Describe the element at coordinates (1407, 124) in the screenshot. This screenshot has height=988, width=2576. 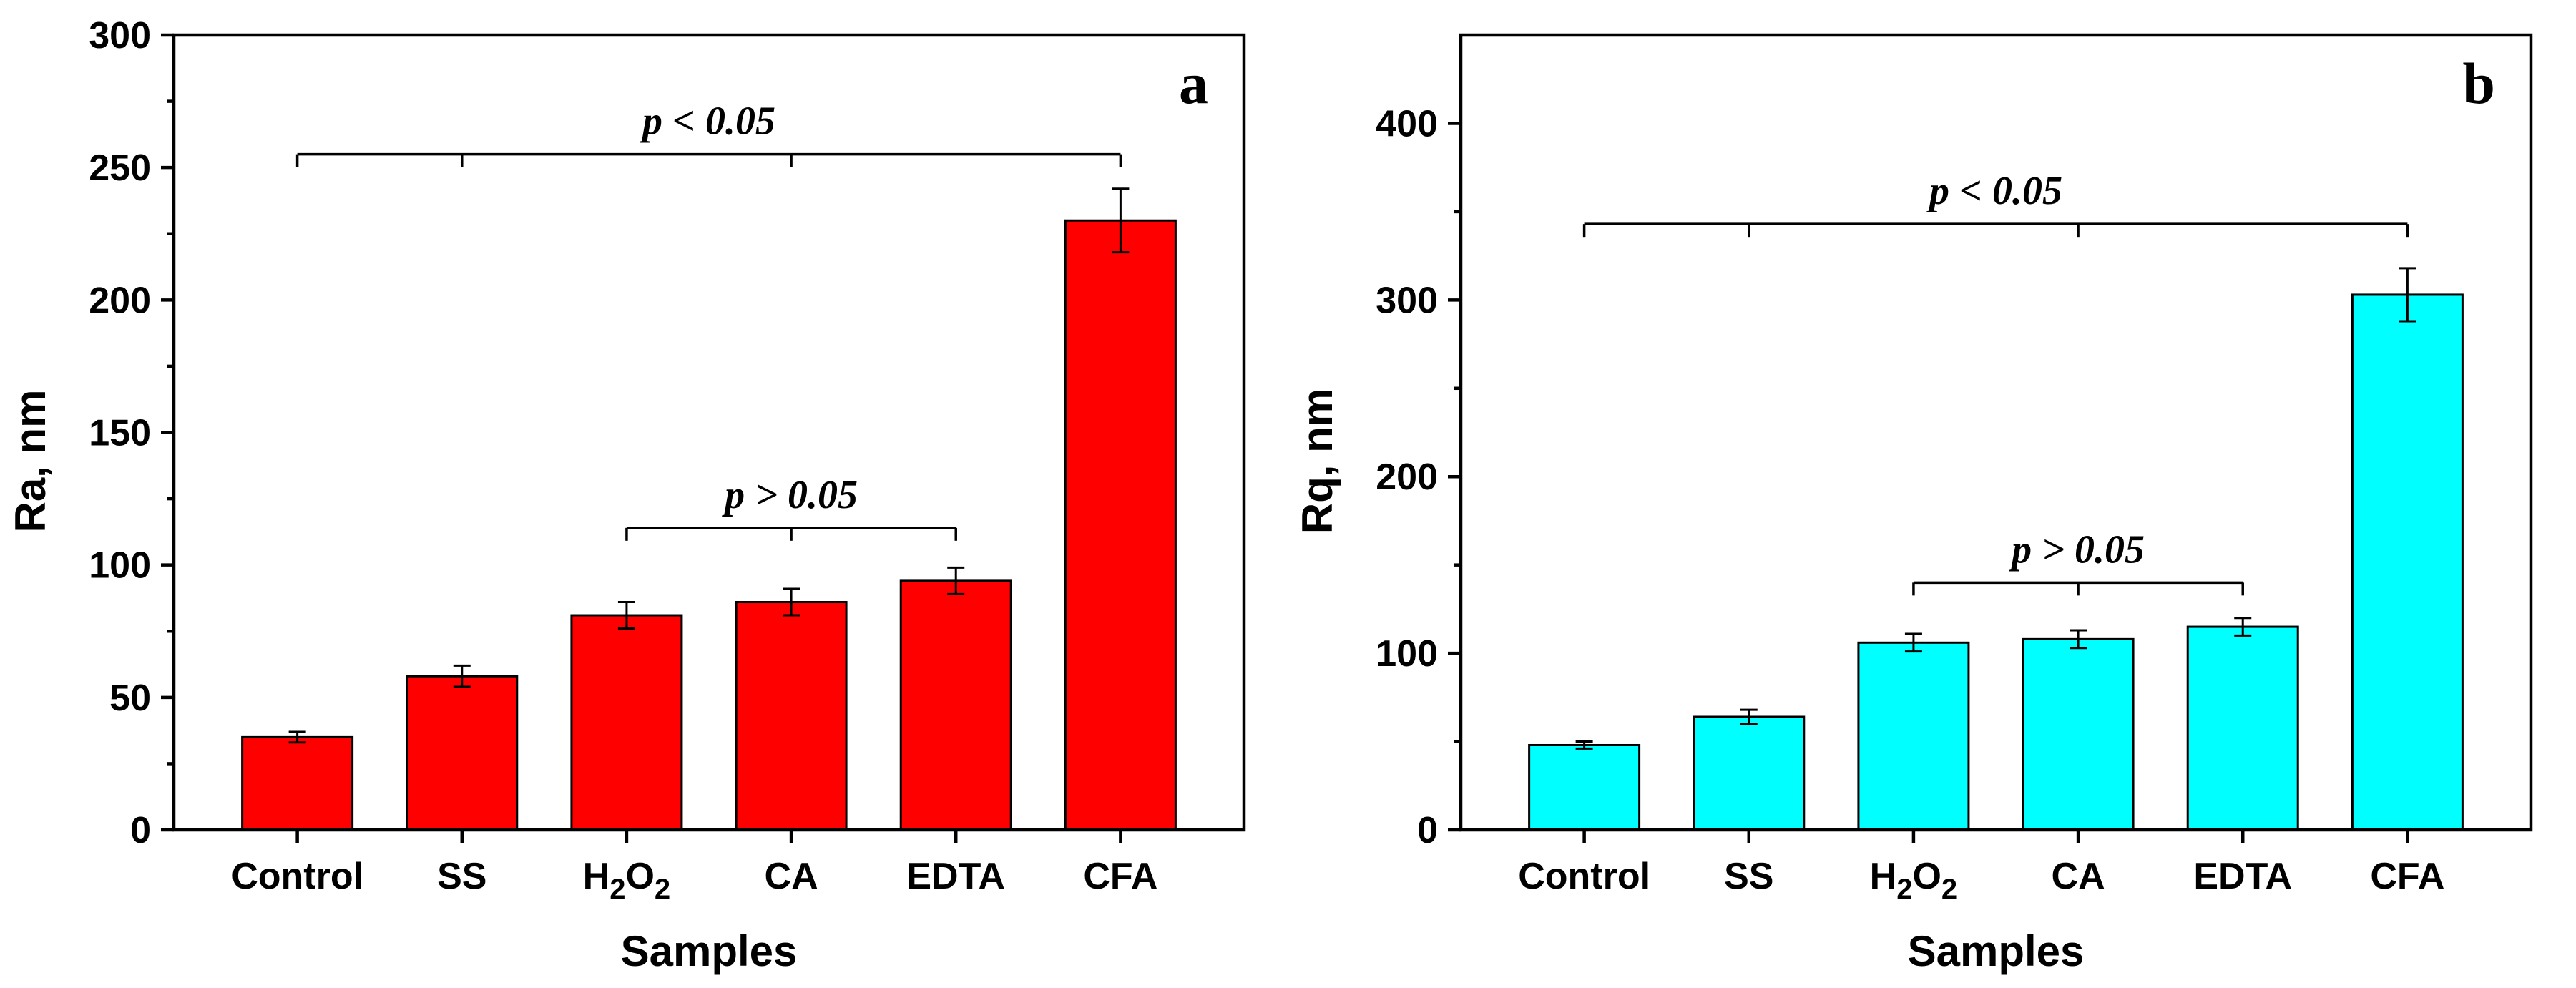
I see `y-tick-label: 400` at that location.